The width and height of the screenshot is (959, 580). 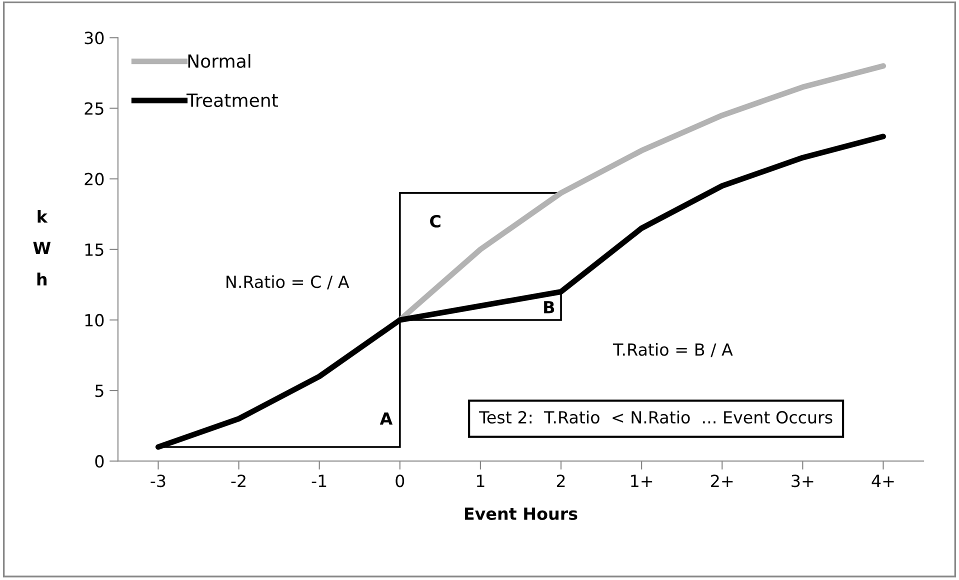 What do you see at coordinates (803, 481) in the screenshot?
I see `x-tick-label: 3+` at bounding box center [803, 481].